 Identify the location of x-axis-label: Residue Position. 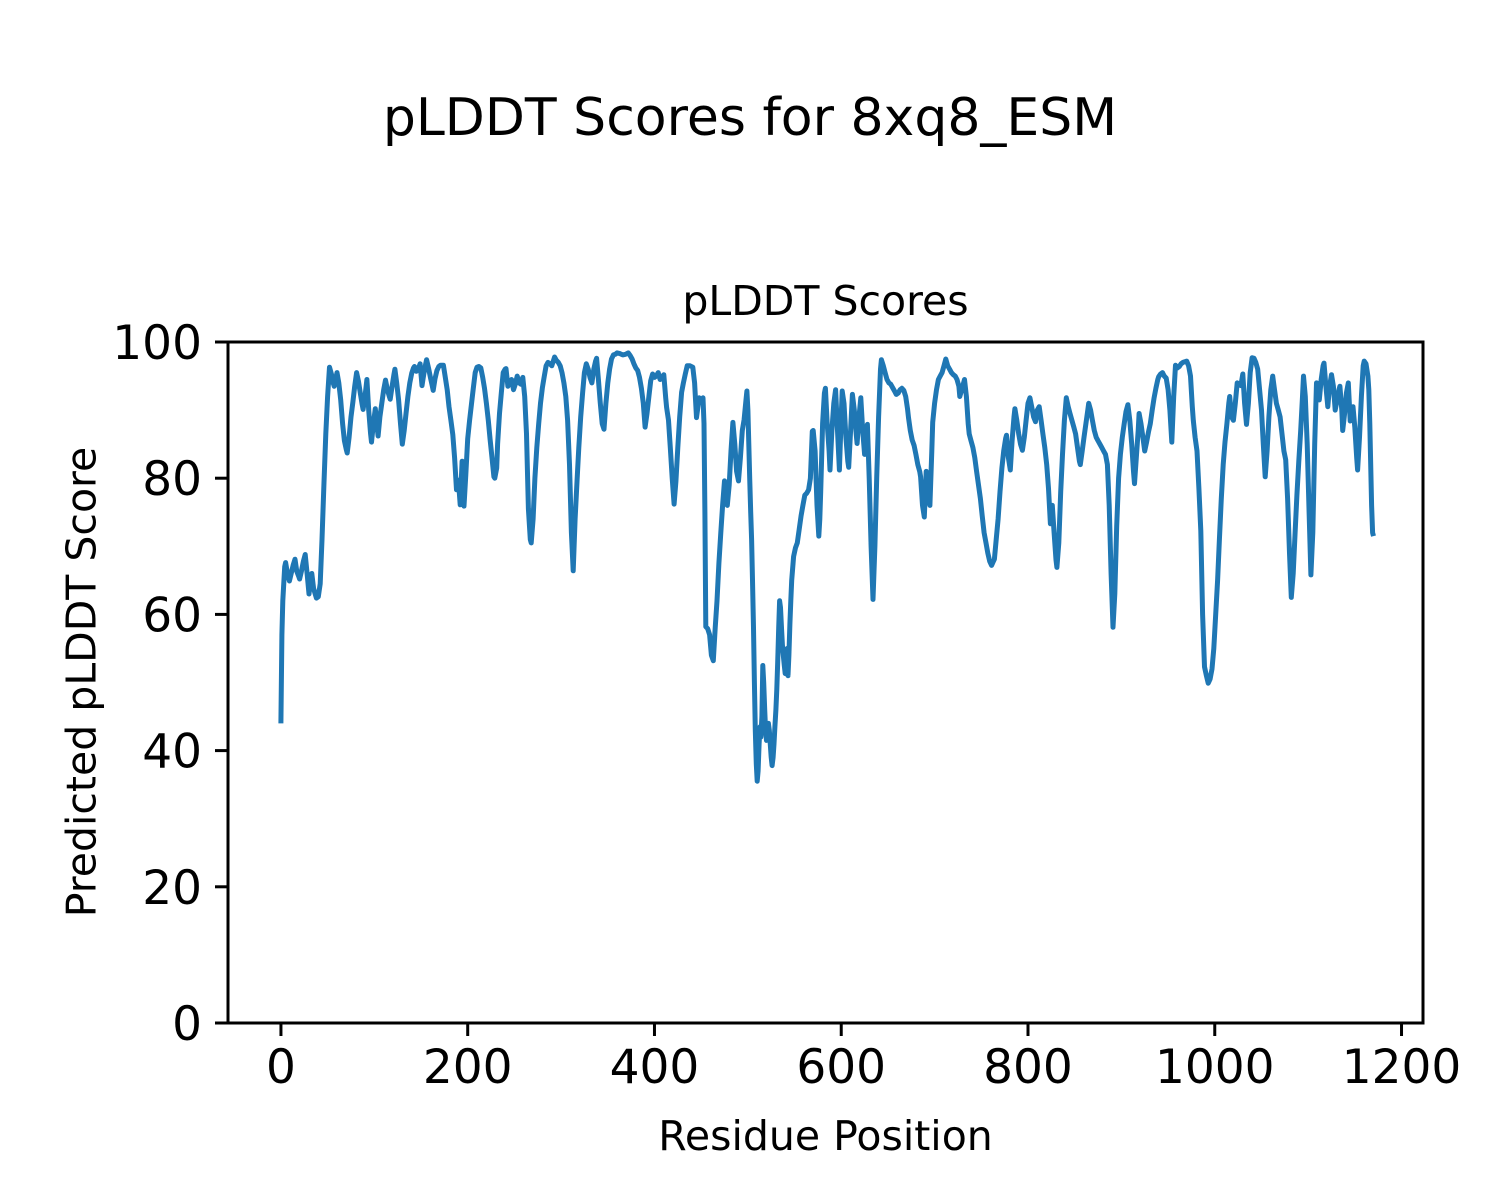
(825, 1136).